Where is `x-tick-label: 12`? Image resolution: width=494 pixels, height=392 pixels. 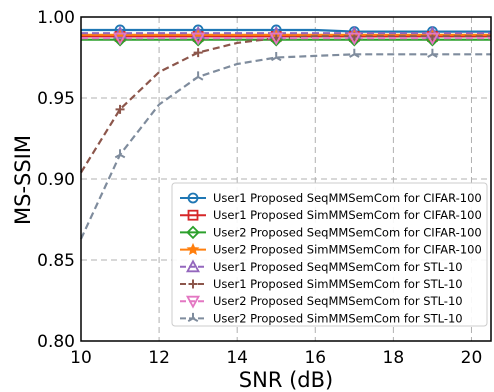 x-tick-label: 12 is located at coordinates (159, 358).